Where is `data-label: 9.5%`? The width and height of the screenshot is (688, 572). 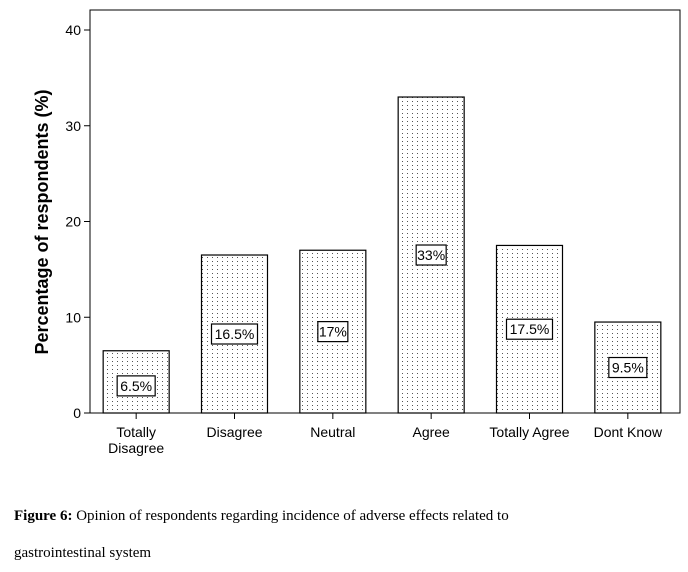 data-label: 9.5% is located at coordinates (628, 368).